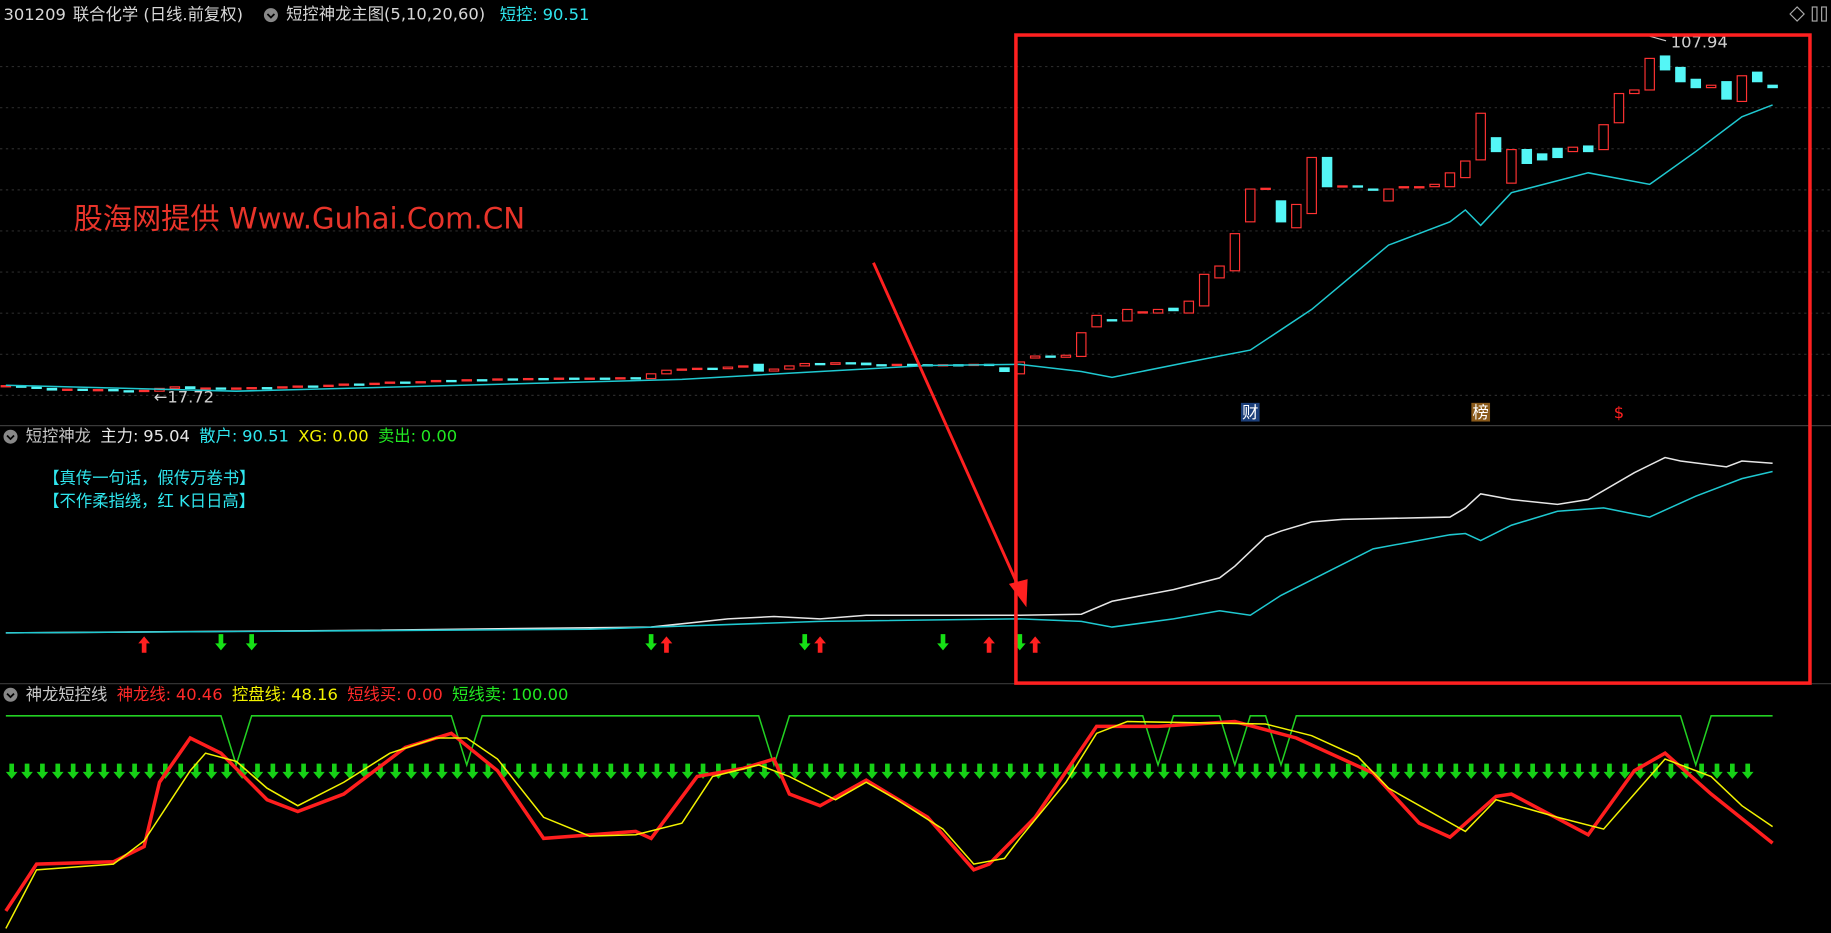  I want to click on legend-label: 短线买:, so click(374, 693).